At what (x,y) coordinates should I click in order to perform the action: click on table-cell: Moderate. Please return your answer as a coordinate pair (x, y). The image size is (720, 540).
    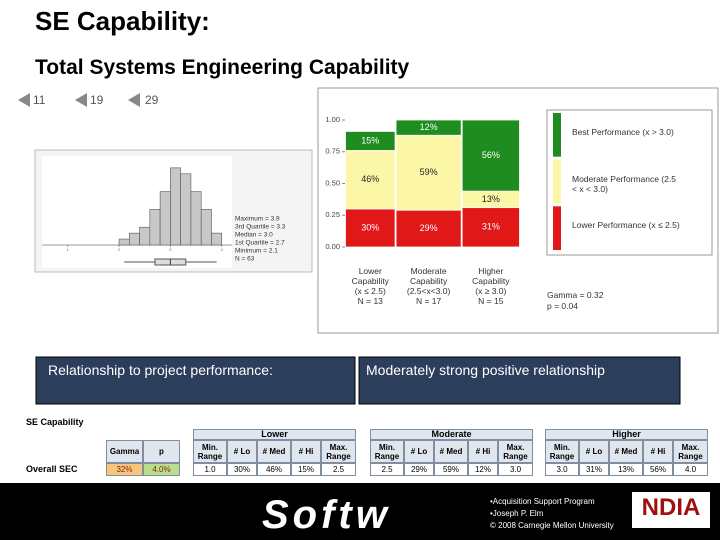
    Looking at the image, I should click on (451, 434).